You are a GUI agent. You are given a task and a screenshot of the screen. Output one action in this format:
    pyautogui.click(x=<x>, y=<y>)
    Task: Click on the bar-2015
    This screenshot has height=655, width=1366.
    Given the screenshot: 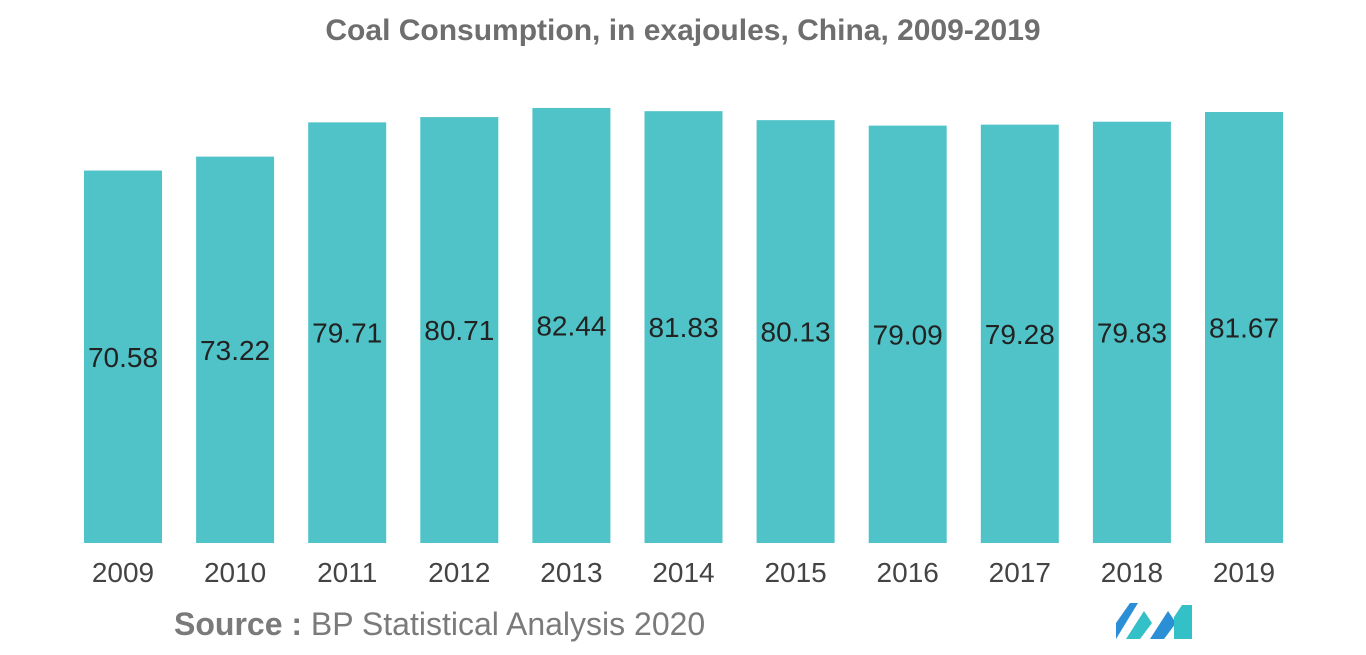 What is the action you would take?
    pyautogui.click(x=795, y=332)
    